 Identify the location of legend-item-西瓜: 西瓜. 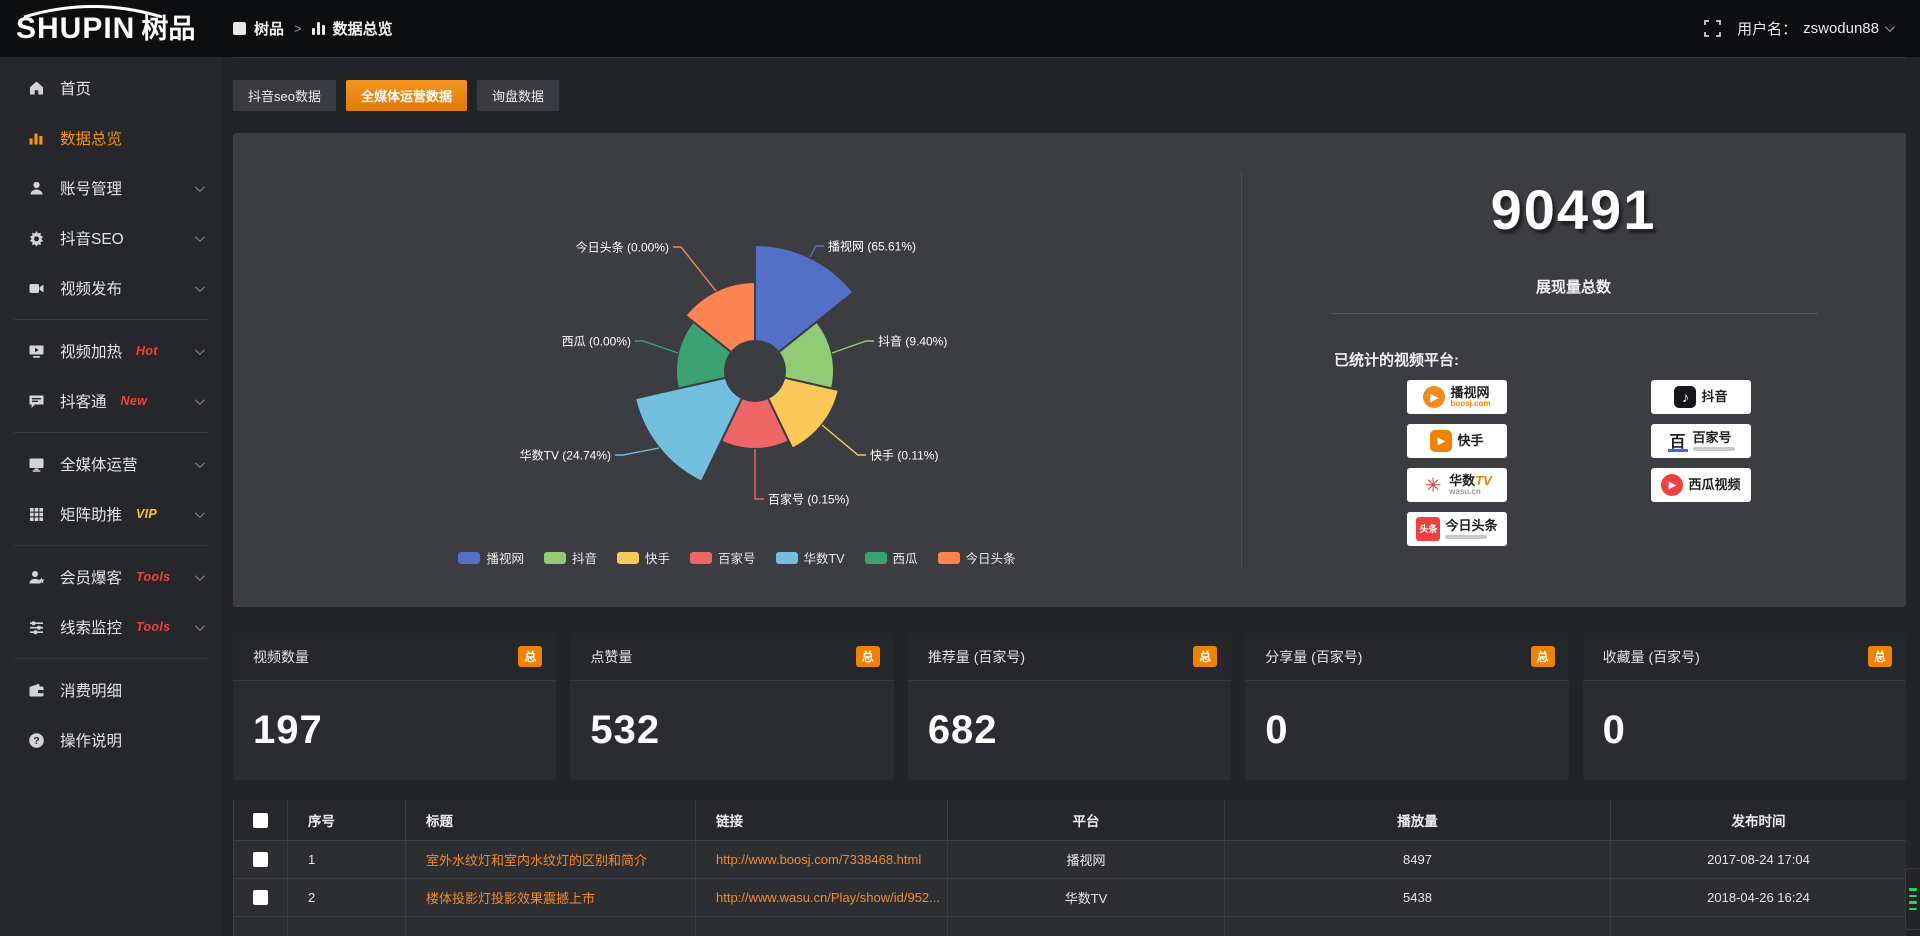
(891, 557).